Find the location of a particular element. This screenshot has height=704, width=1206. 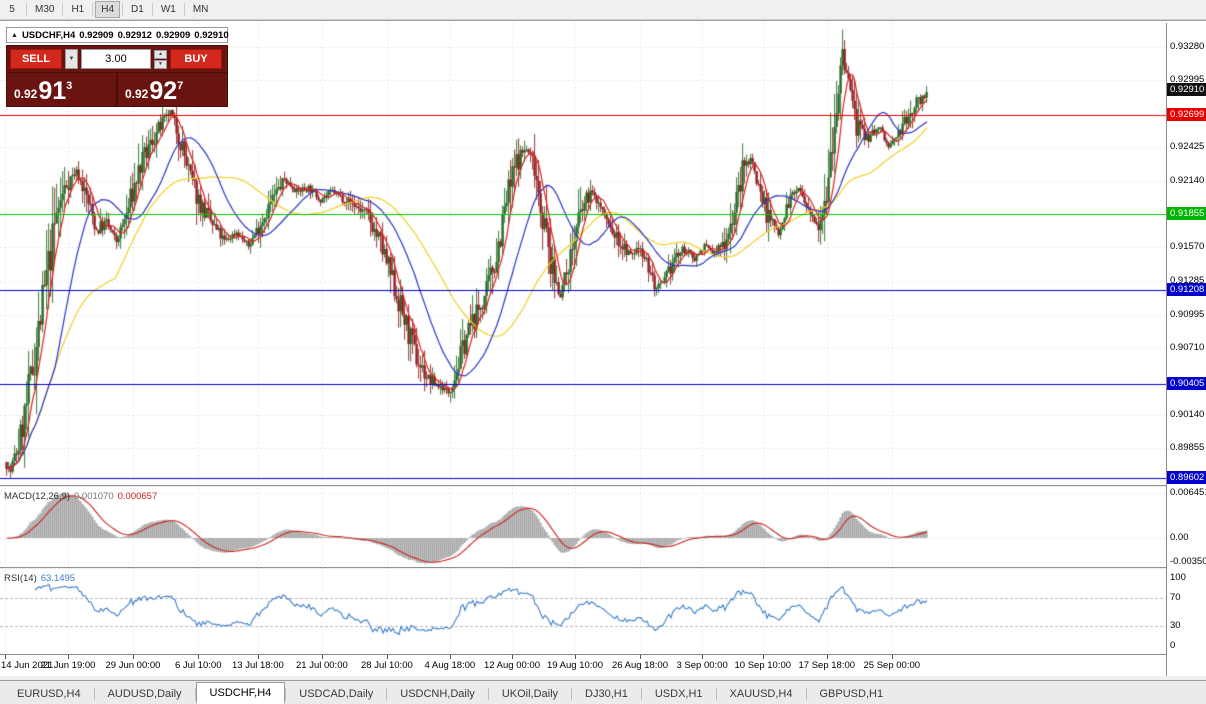

price-tick-label: 0.90140 is located at coordinates (1187, 414).